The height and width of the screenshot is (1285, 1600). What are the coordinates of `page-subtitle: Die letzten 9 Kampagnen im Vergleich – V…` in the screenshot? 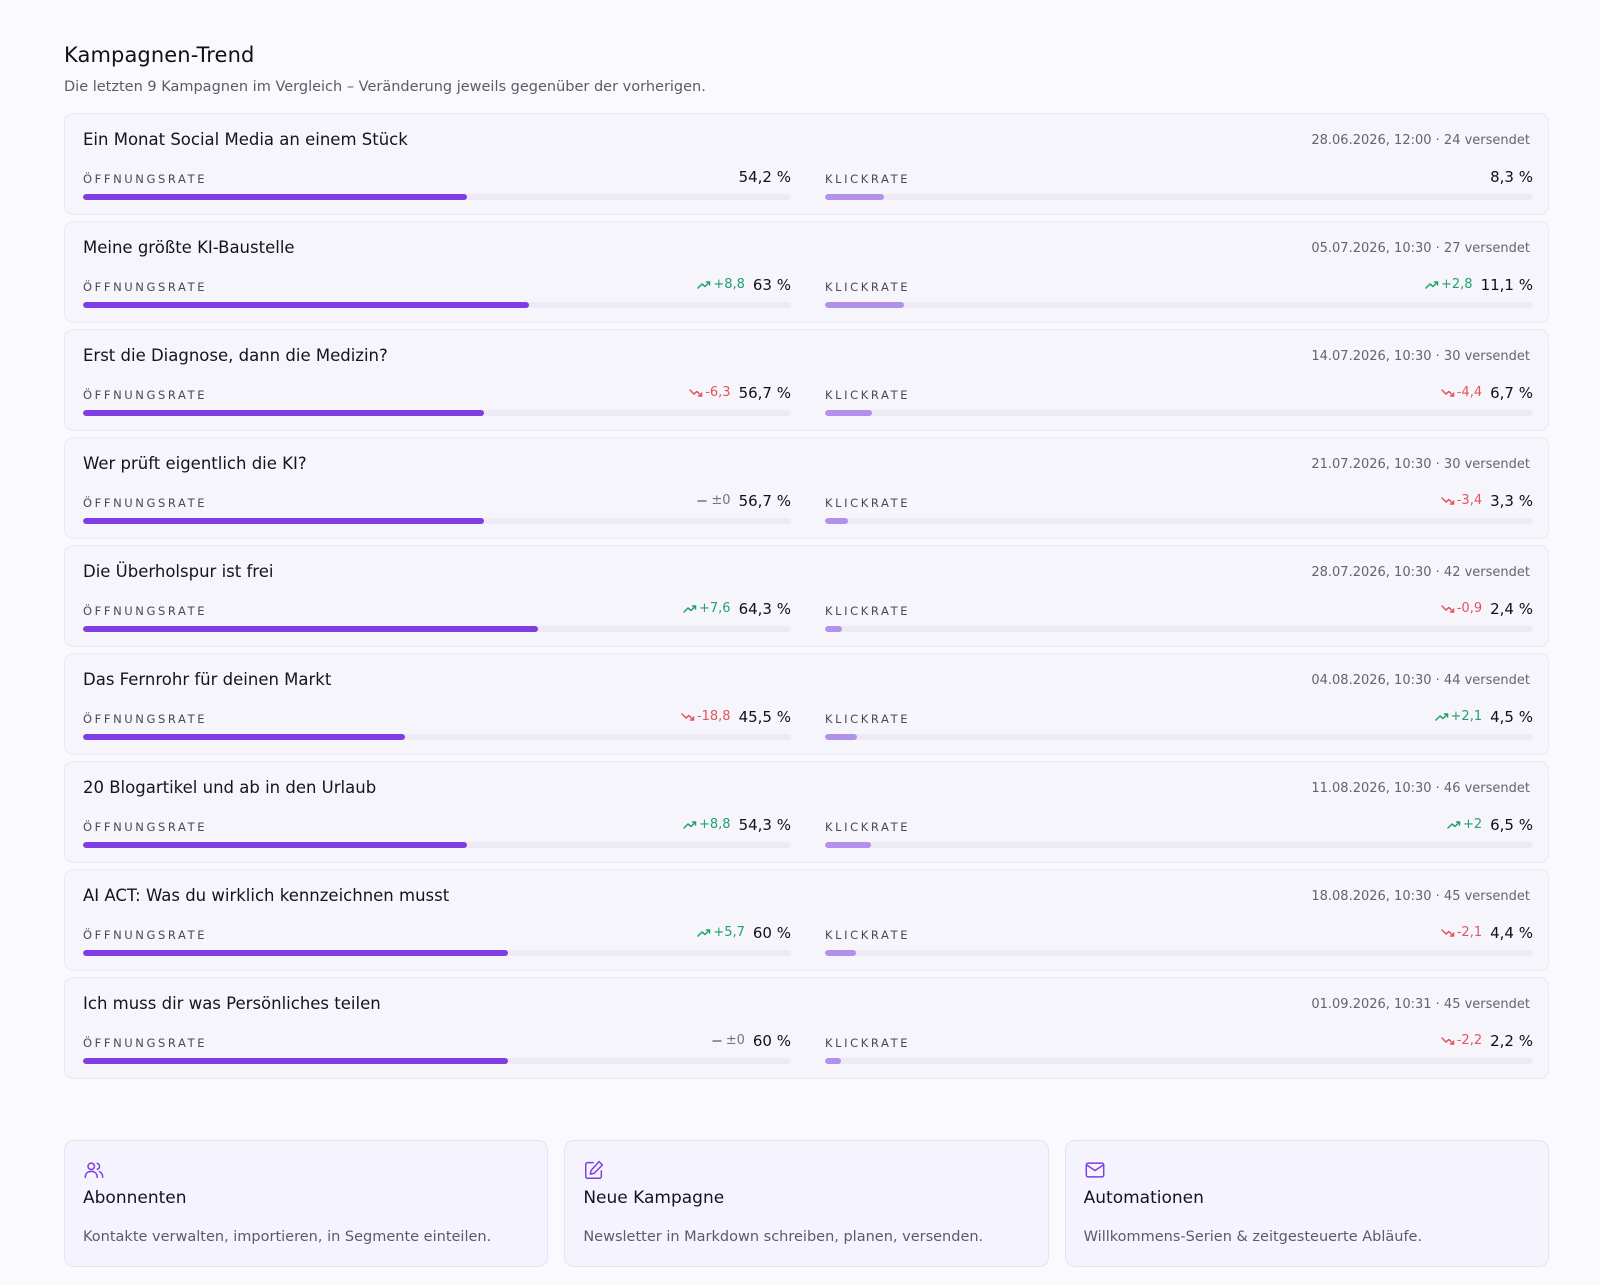 It's located at (385, 87).